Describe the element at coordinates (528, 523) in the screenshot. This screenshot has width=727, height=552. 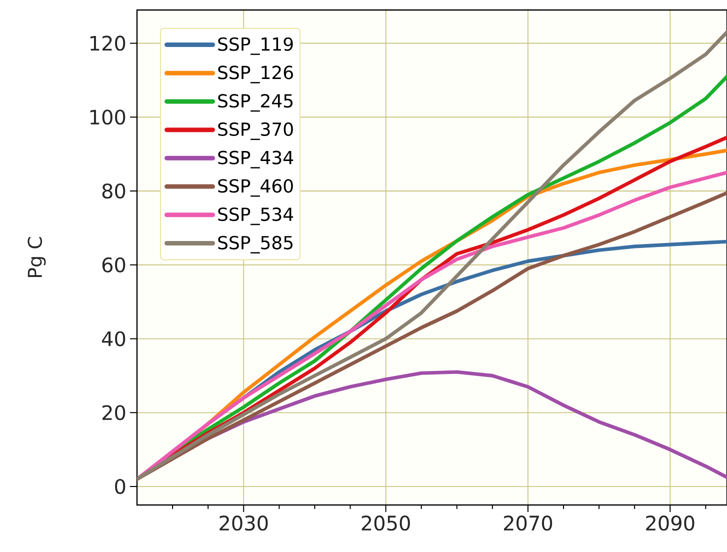
I see `x-tick-label: 2070` at that location.